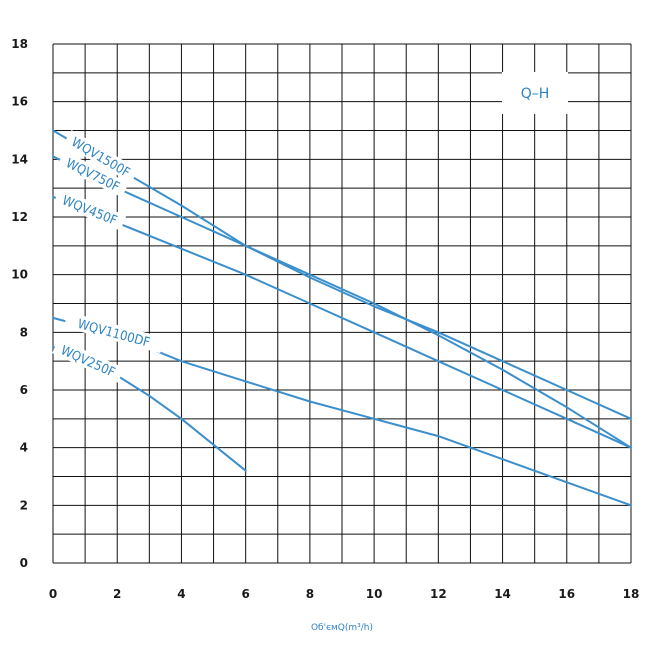 This screenshot has width=650, height=650. Describe the element at coordinates (181, 594) in the screenshot. I see `x-tick-label: 4` at that location.